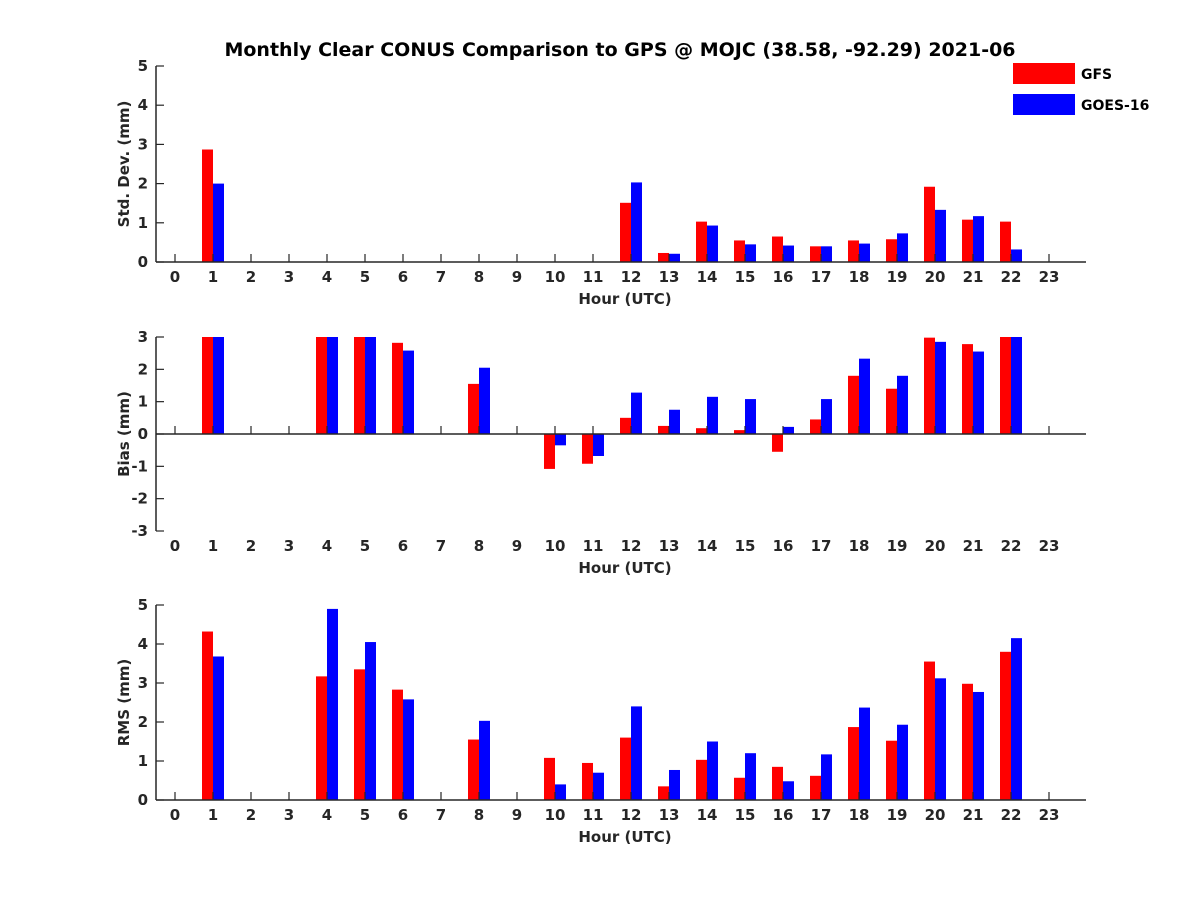  I want to click on y-axis-label: Std. Dev. (mm), so click(124, 164).